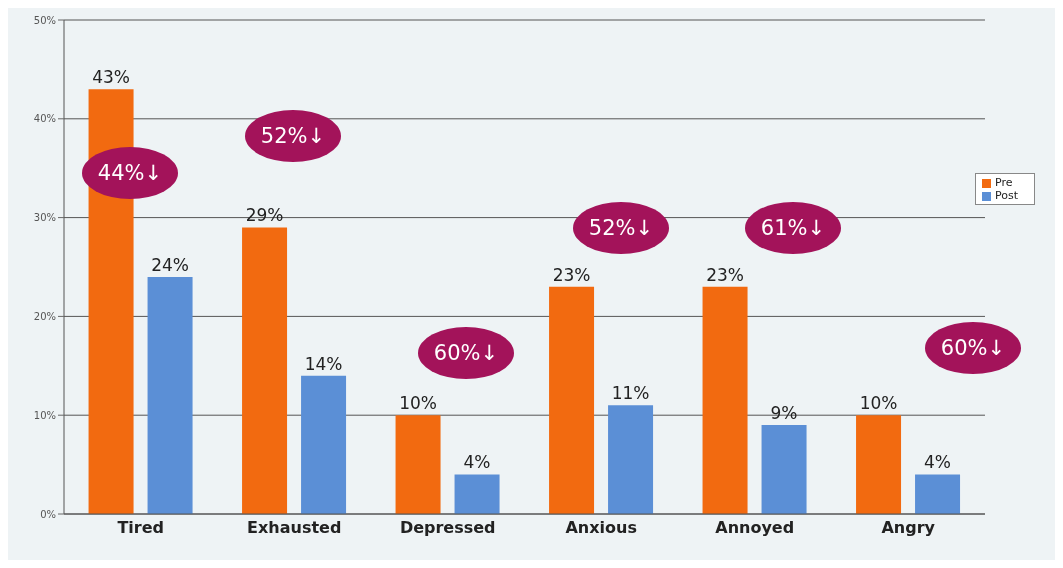 The width and height of the screenshot is (1063, 568). Describe the element at coordinates (130, 173) in the screenshot. I see `annotation: 44%↓` at that location.